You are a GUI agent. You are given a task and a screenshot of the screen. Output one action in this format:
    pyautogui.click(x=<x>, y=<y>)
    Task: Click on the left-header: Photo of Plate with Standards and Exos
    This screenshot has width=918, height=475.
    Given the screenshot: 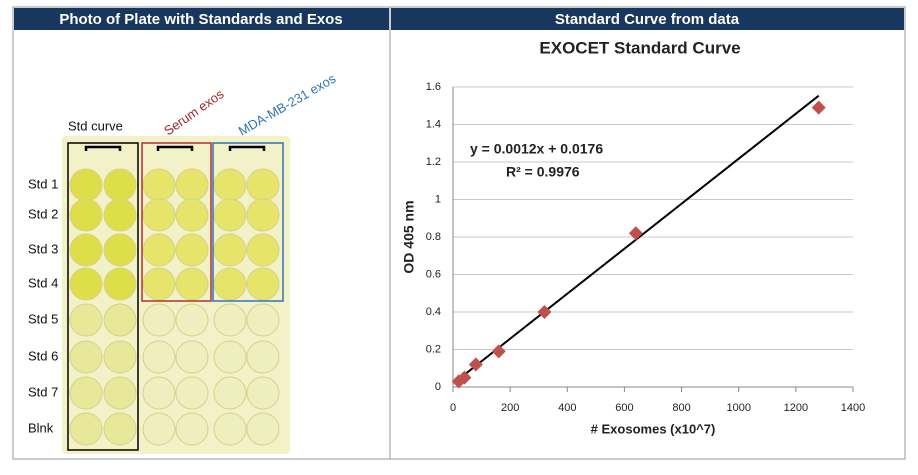 What is the action you would take?
    pyautogui.click(x=200, y=19)
    